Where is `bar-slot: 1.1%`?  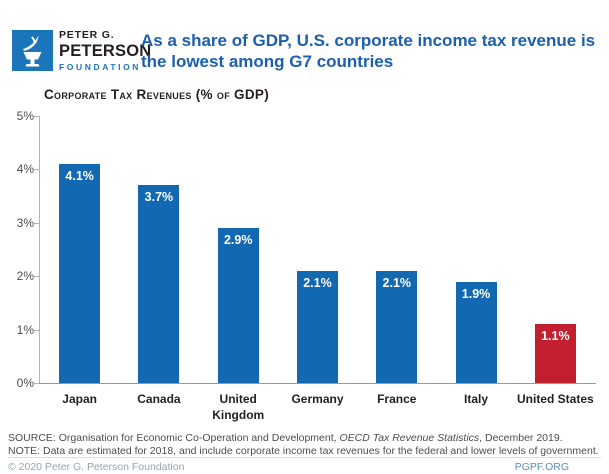
bar-slot: 1.1% is located at coordinates (555, 353).